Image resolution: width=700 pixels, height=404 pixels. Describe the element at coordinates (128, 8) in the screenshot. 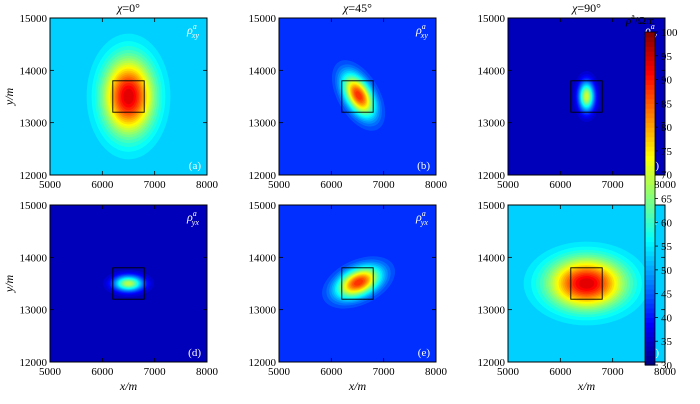

I see `column-title: χ=0°` at that location.